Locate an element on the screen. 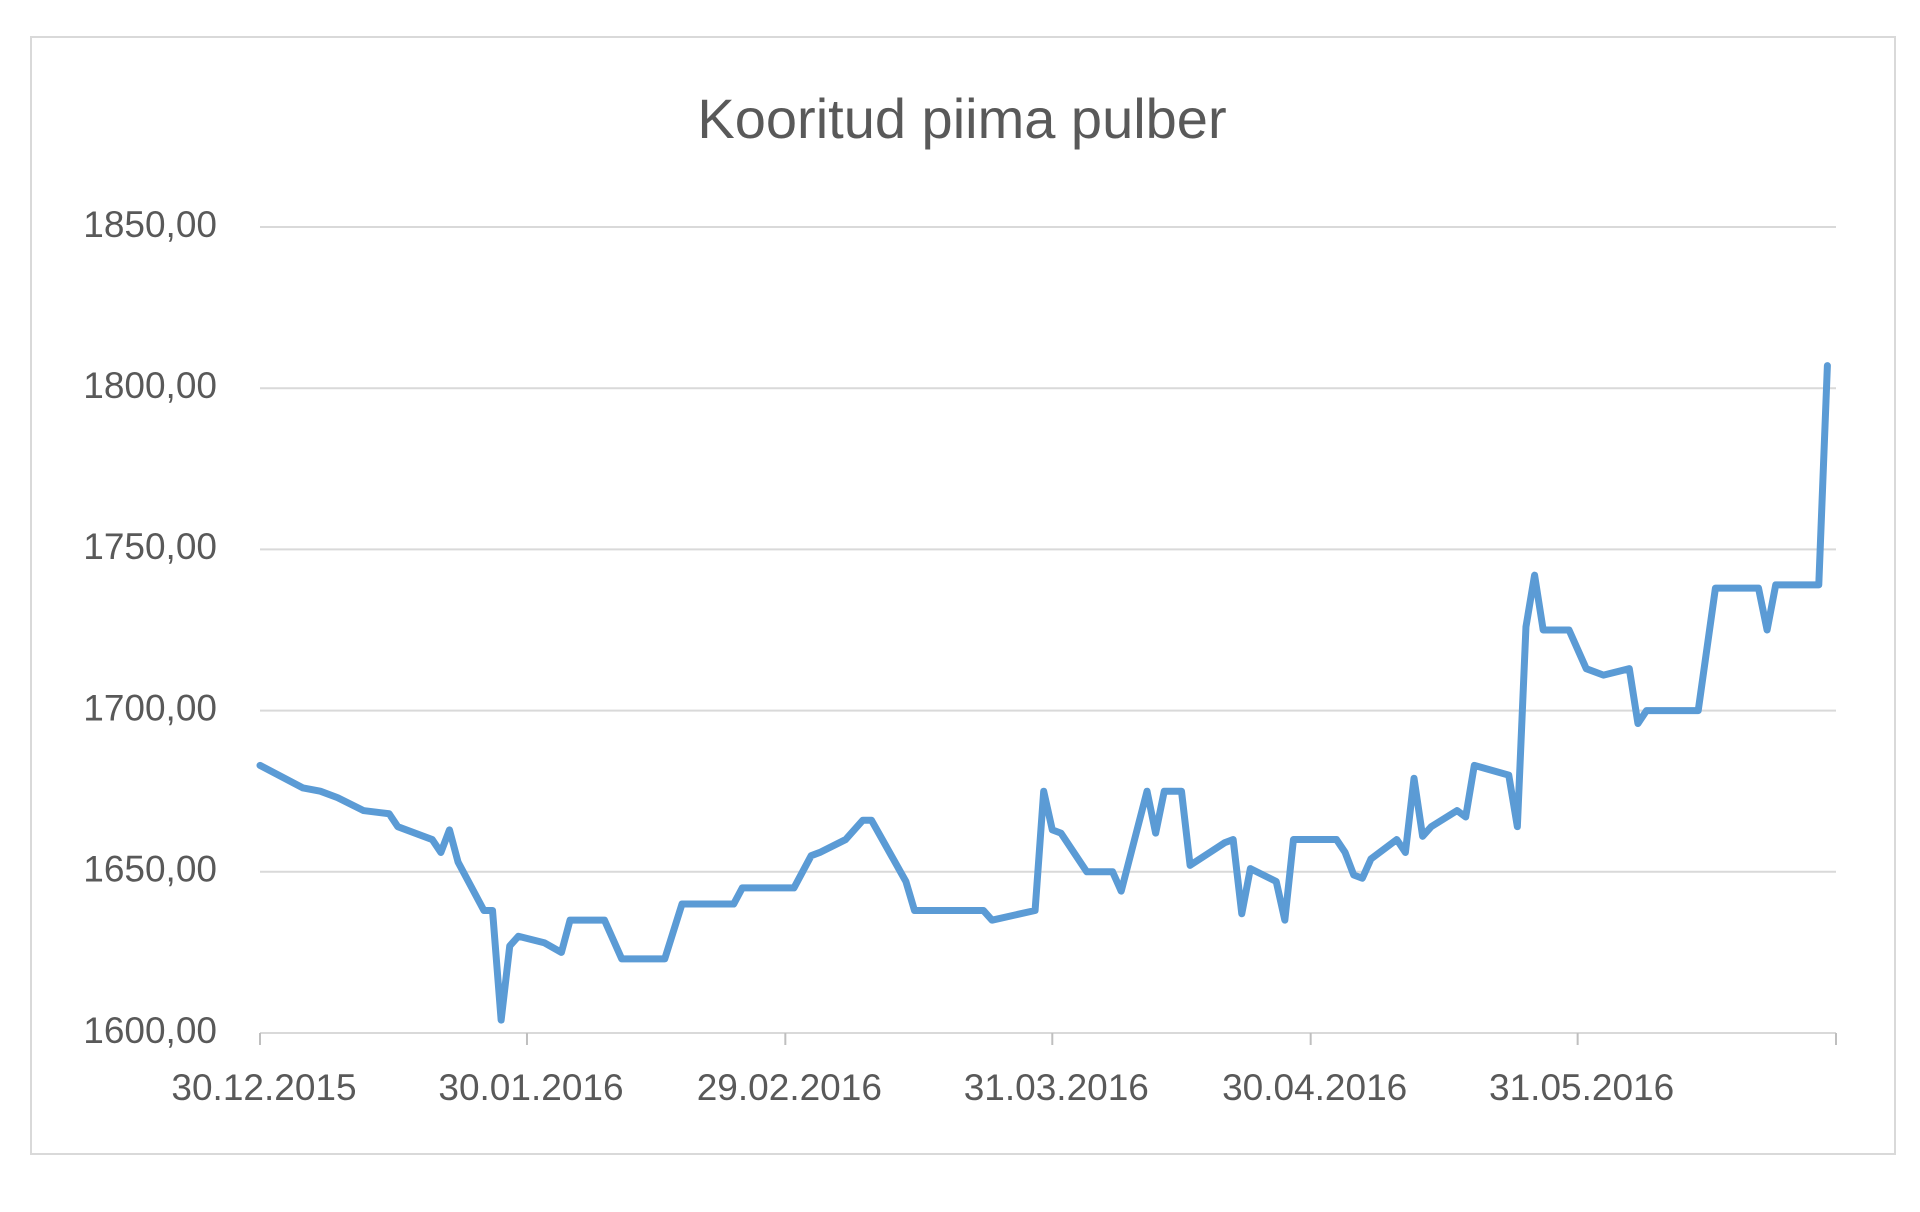  chart-title: Kooritud piima pulber is located at coordinates (961, 118).